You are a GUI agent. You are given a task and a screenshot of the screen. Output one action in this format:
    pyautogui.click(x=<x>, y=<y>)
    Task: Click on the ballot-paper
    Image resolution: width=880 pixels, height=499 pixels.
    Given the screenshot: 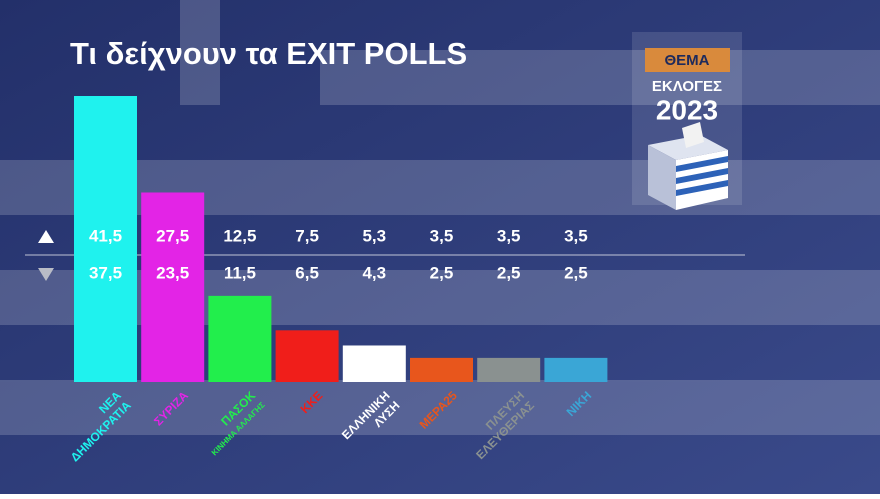 What is the action you would take?
    pyautogui.click(x=693, y=135)
    